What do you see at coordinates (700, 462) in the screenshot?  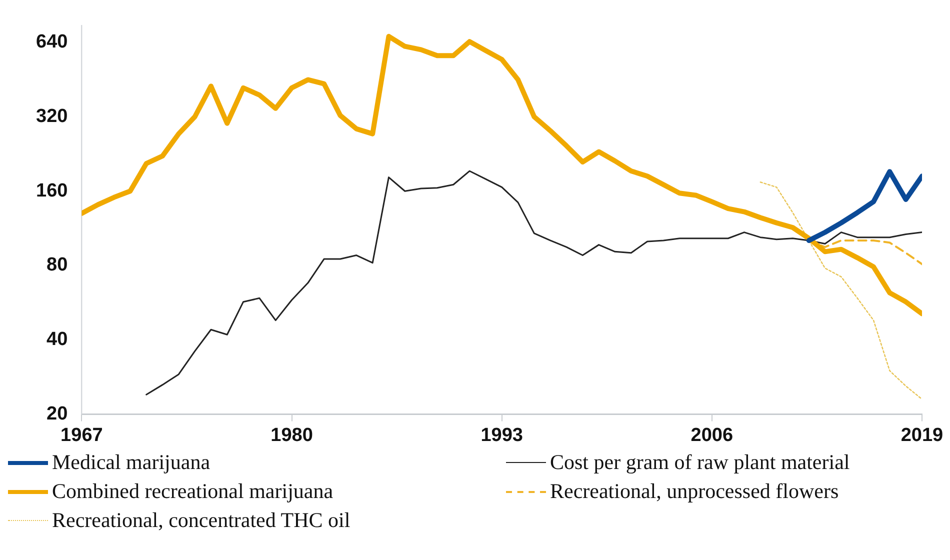 I see `legend-label: Cost per gram of raw plant material` at bounding box center [700, 462].